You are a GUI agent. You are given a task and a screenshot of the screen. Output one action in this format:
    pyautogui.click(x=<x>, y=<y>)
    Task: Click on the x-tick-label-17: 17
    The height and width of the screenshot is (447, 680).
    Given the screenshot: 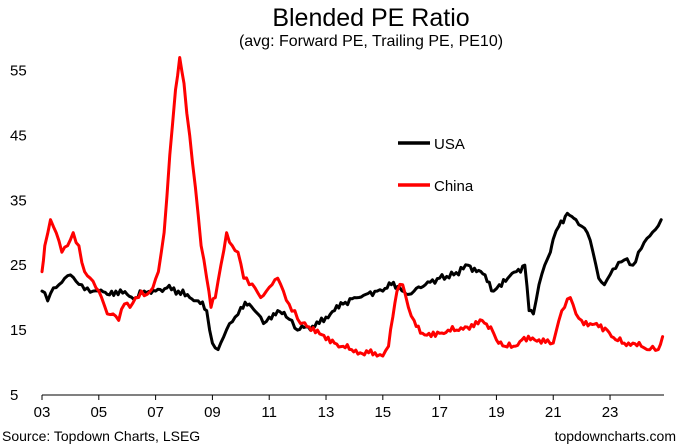 What is the action you would take?
    pyautogui.click(x=439, y=412)
    